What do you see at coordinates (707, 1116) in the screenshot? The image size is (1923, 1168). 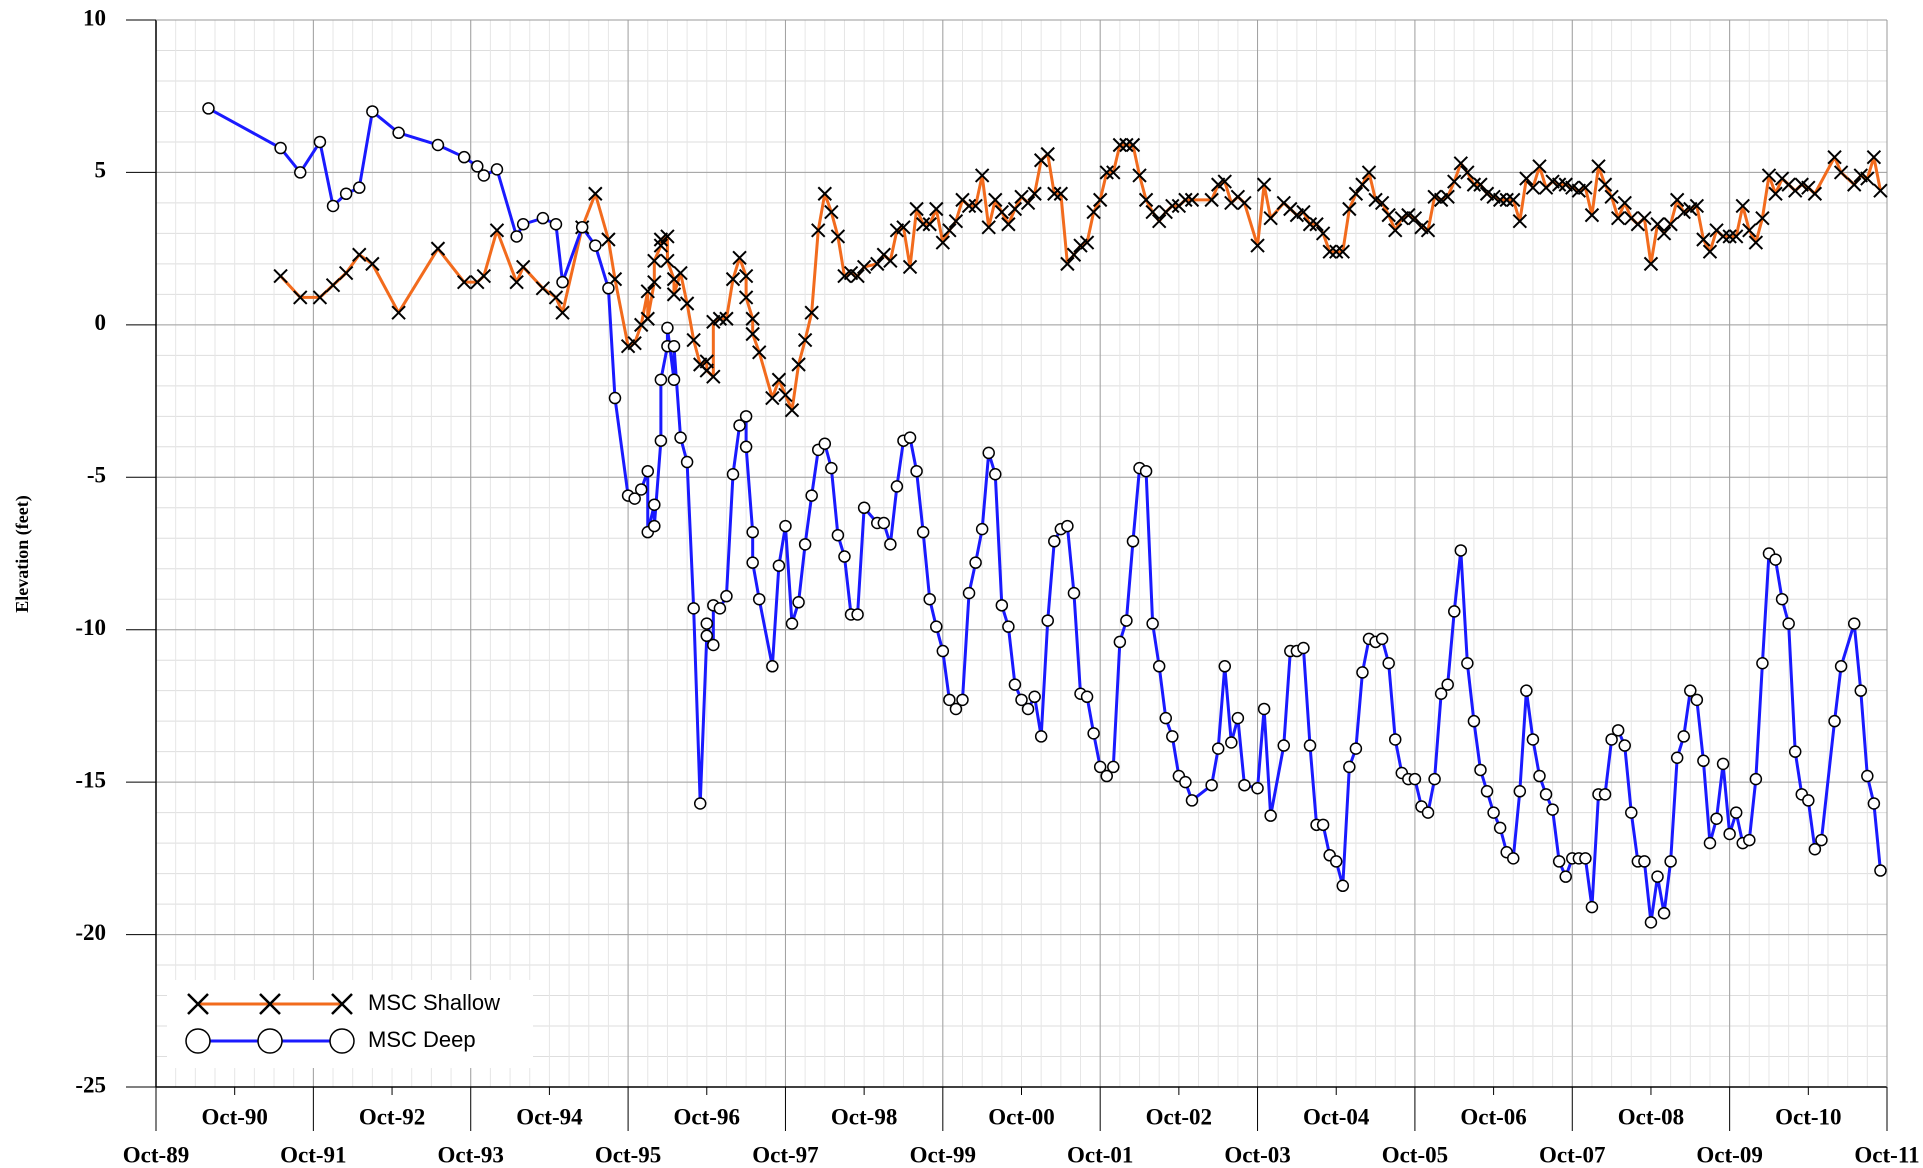 I see `x-tick-label: Oct-96` at bounding box center [707, 1116].